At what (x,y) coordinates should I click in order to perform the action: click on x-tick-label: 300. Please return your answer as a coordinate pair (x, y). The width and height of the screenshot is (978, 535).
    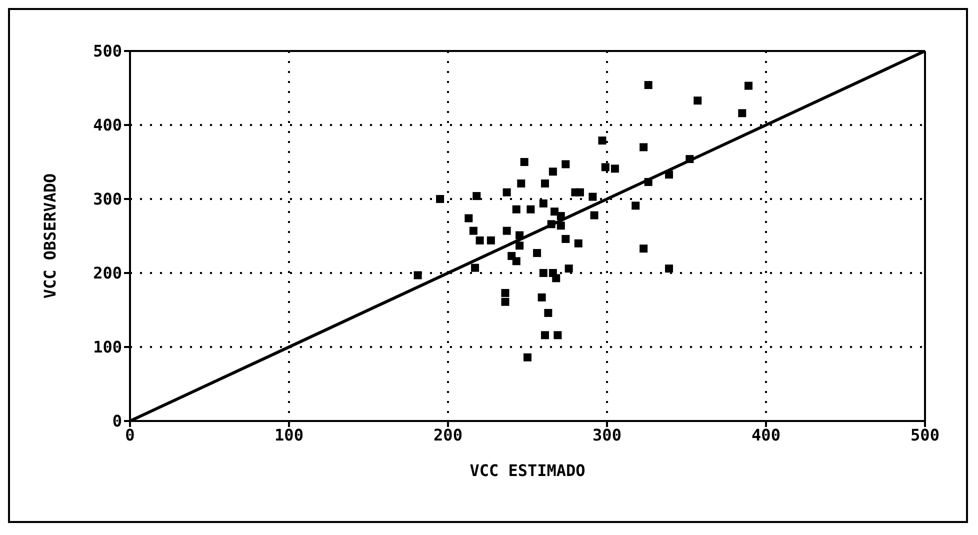
    Looking at the image, I should click on (607, 434).